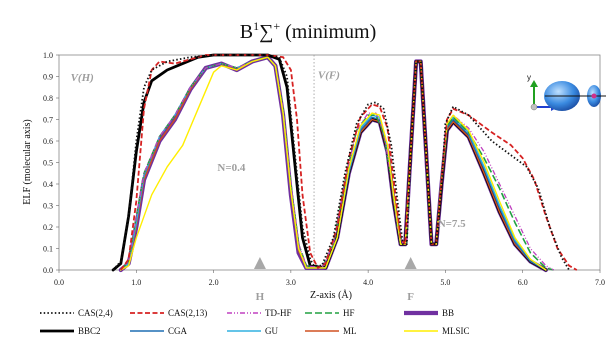 Image resolution: width=616 pixels, height=347 pixels. What do you see at coordinates (452, 224) in the screenshot?
I see `annotation-n2: N=7.5` at bounding box center [452, 224].